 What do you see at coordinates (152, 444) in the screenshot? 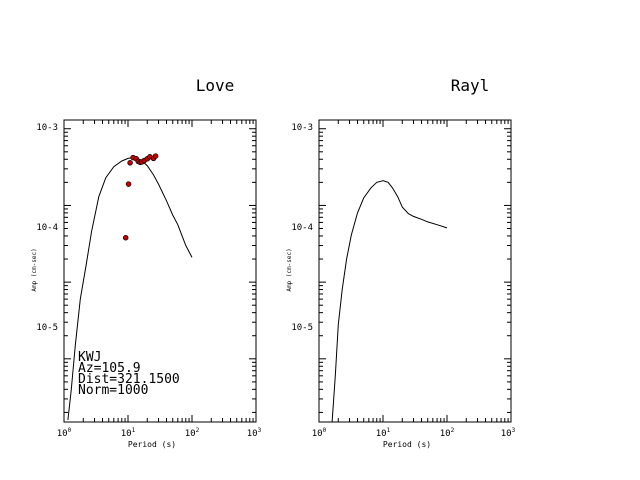
I see `x-axis-label-love: Period (s)` at bounding box center [152, 444].